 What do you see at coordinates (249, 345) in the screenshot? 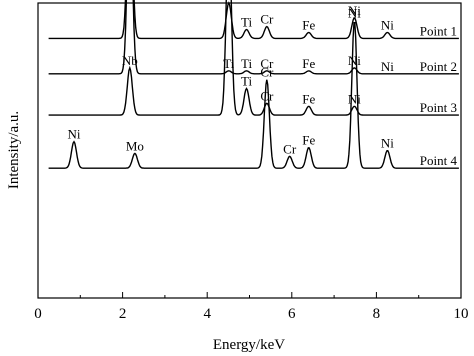
I see `x-axis-label: Energy/keV` at bounding box center [249, 345].